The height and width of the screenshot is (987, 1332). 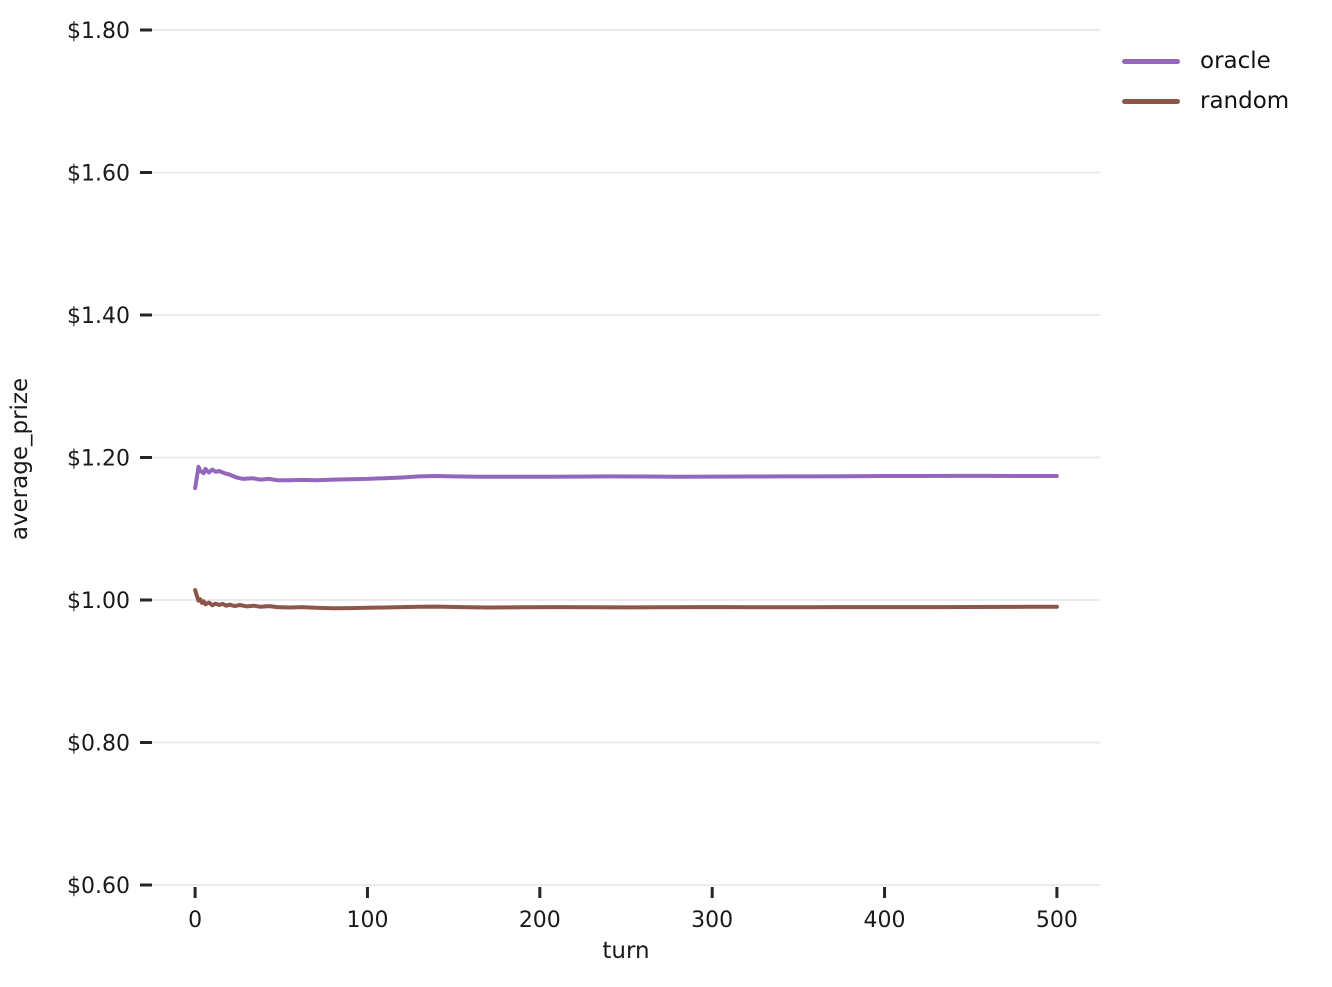 What do you see at coordinates (195, 920) in the screenshot?
I see `x-tick-label: 0` at bounding box center [195, 920].